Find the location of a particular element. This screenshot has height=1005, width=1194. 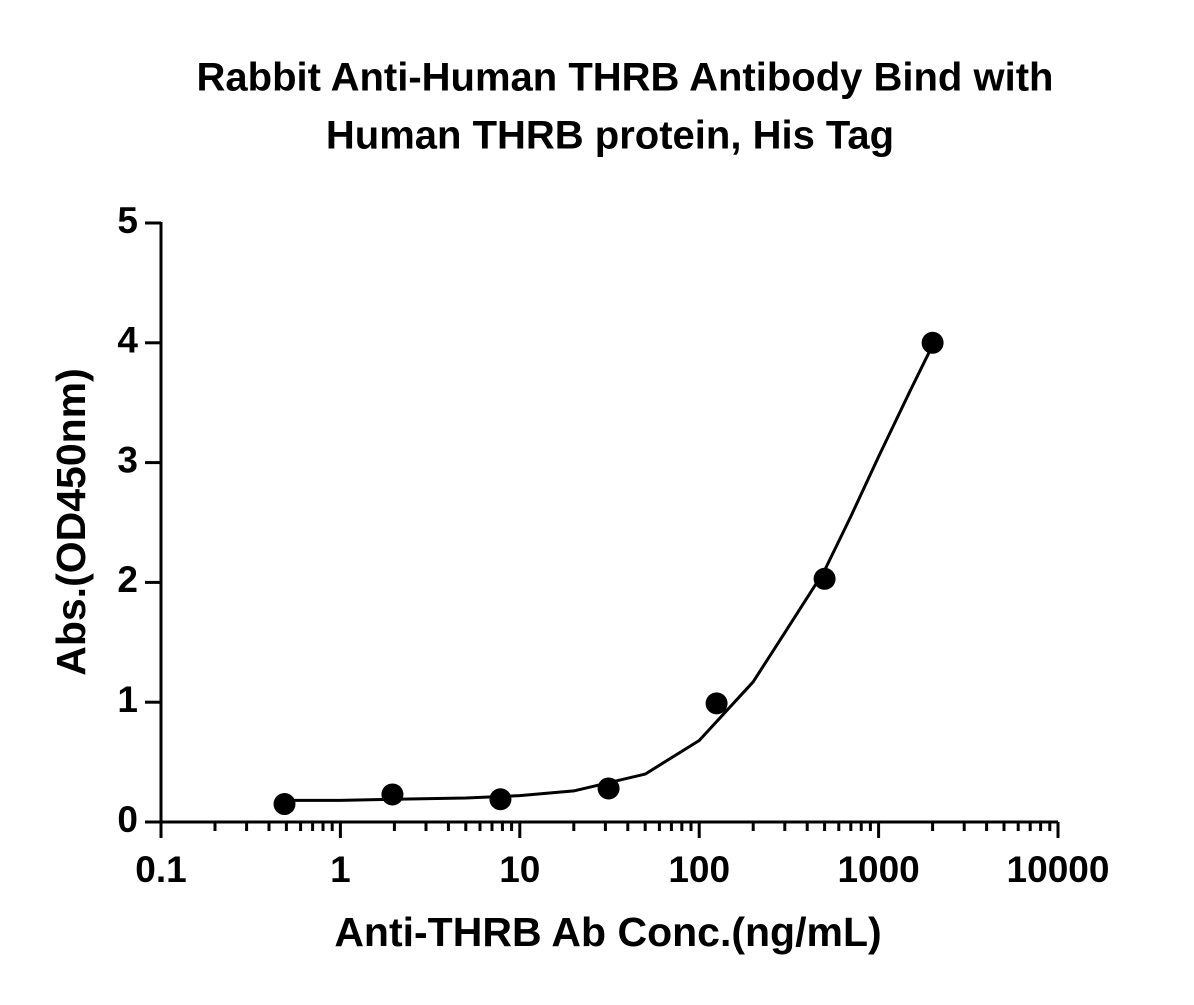

x-tick-label: 1000 is located at coordinates (878, 869).